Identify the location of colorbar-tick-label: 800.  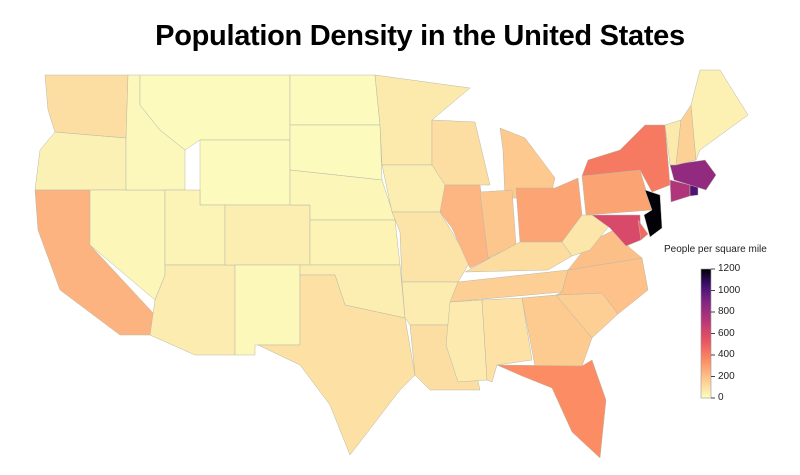
(726, 311).